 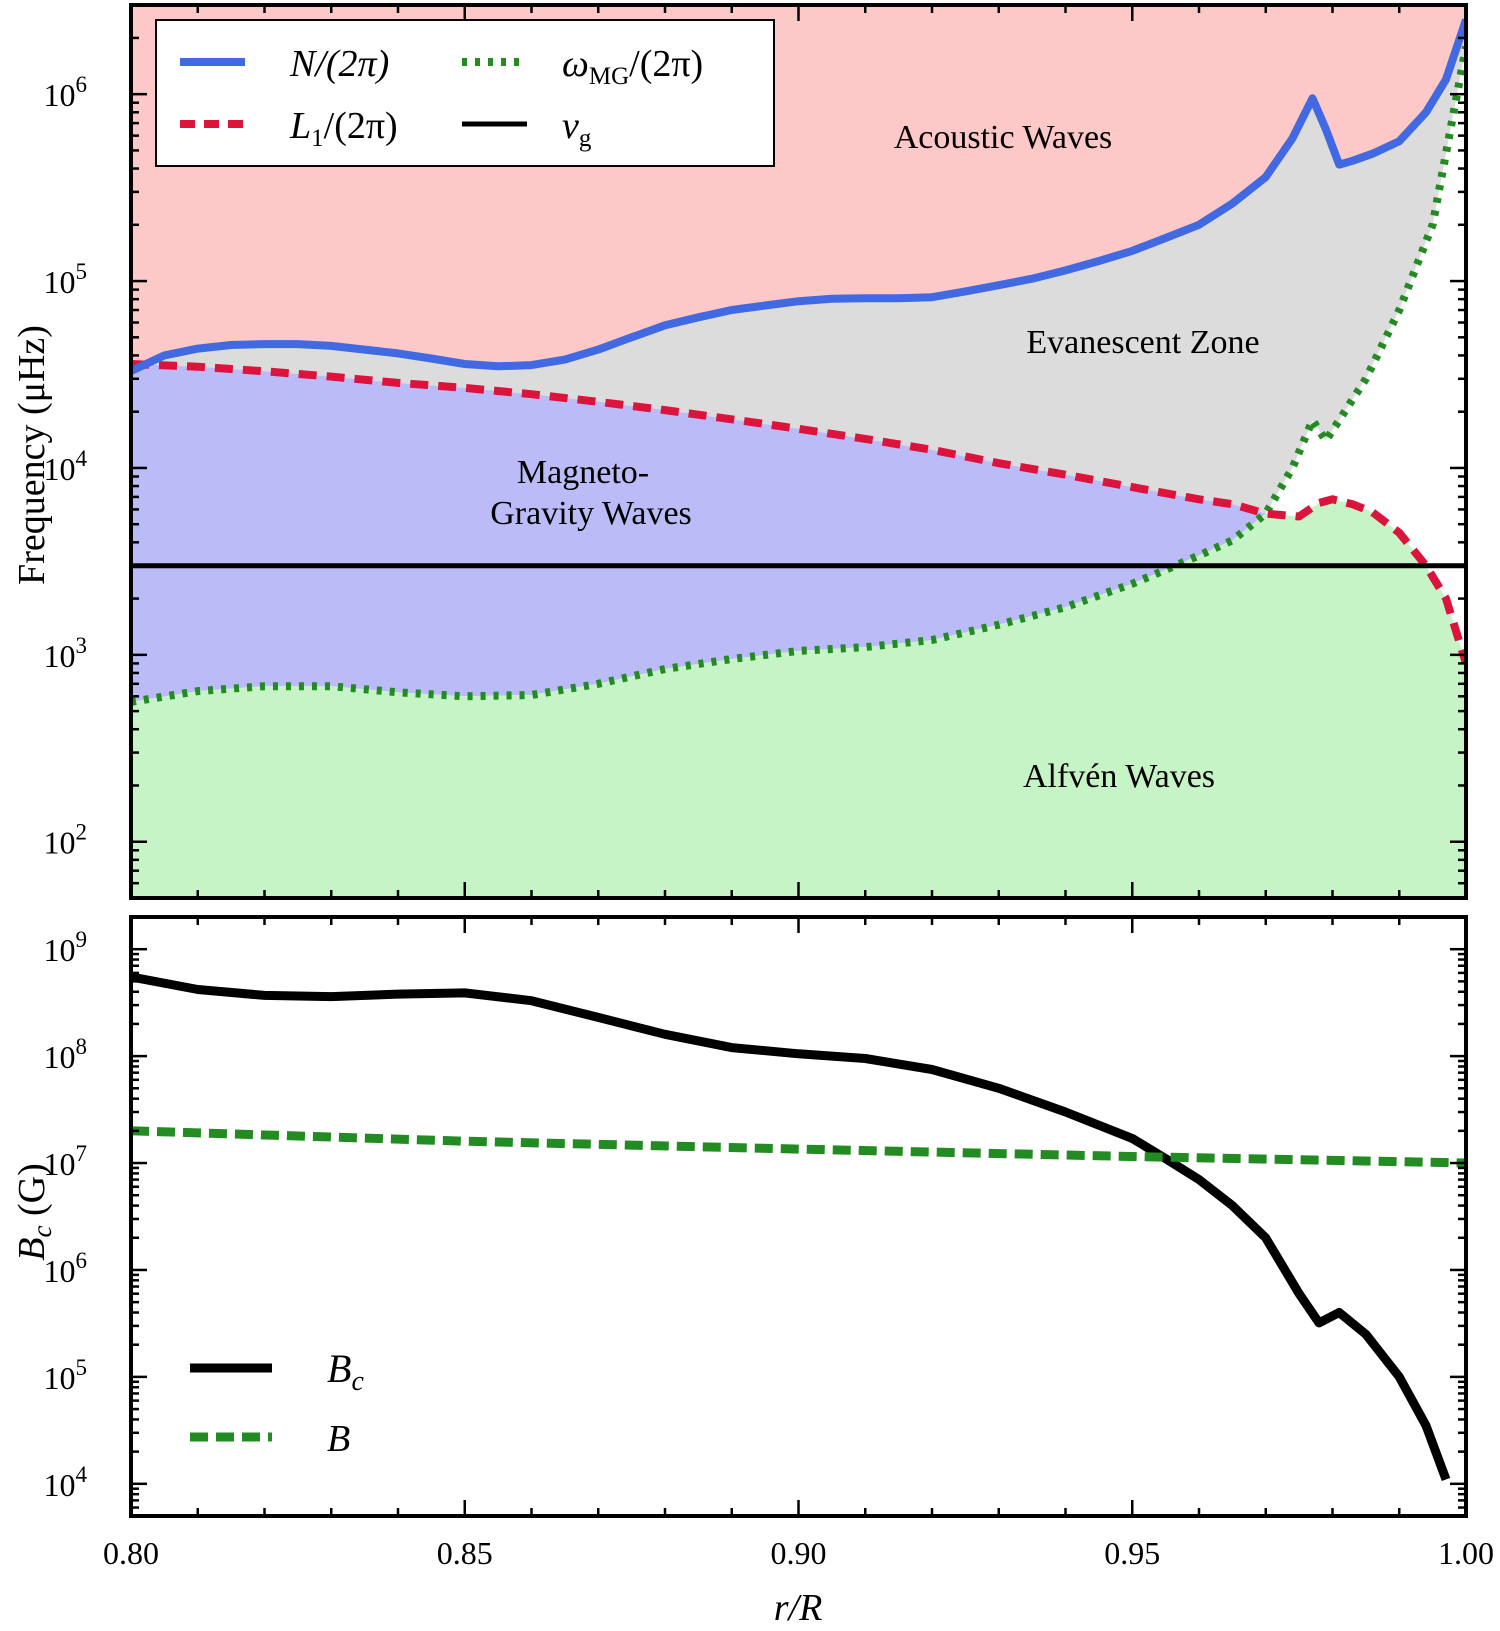 What do you see at coordinates (66, 840) in the screenshot?
I see `y-tick-label: 10²` at bounding box center [66, 840].